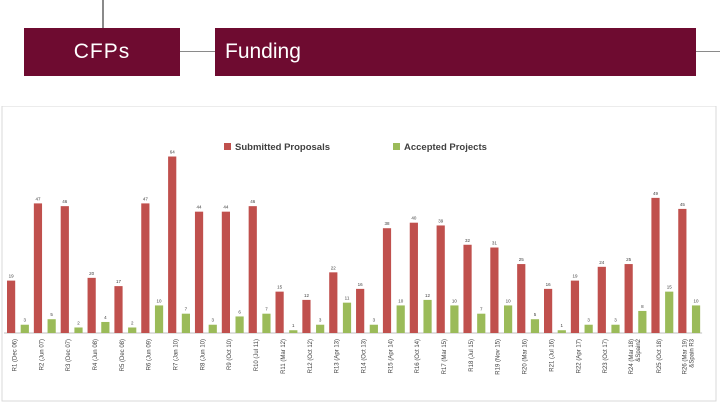  What do you see at coordinates (150, 354) in the screenshot?
I see `category-label: R6 (Jun 09)` at bounding box center [150, 354].